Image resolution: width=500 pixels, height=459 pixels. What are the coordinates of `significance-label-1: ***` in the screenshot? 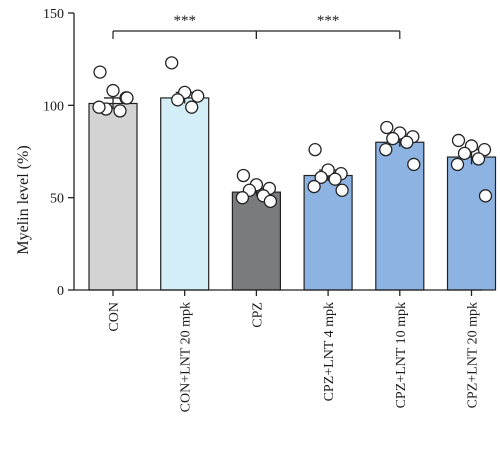 It's located at (184, 21).